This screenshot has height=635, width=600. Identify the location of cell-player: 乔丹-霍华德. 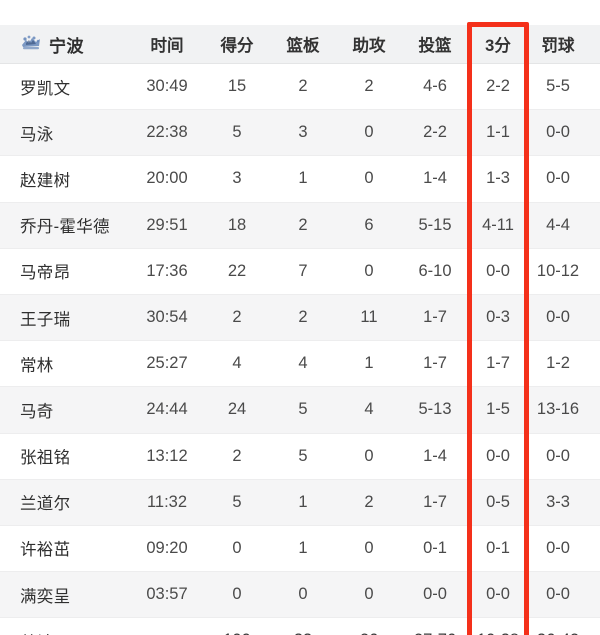
(65, 225).